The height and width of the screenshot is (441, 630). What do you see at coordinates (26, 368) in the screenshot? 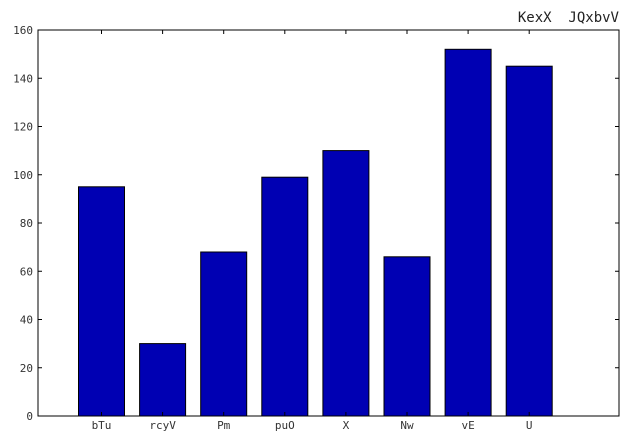
I see `y-tick-label: 20` at bounding box center [26, 368].